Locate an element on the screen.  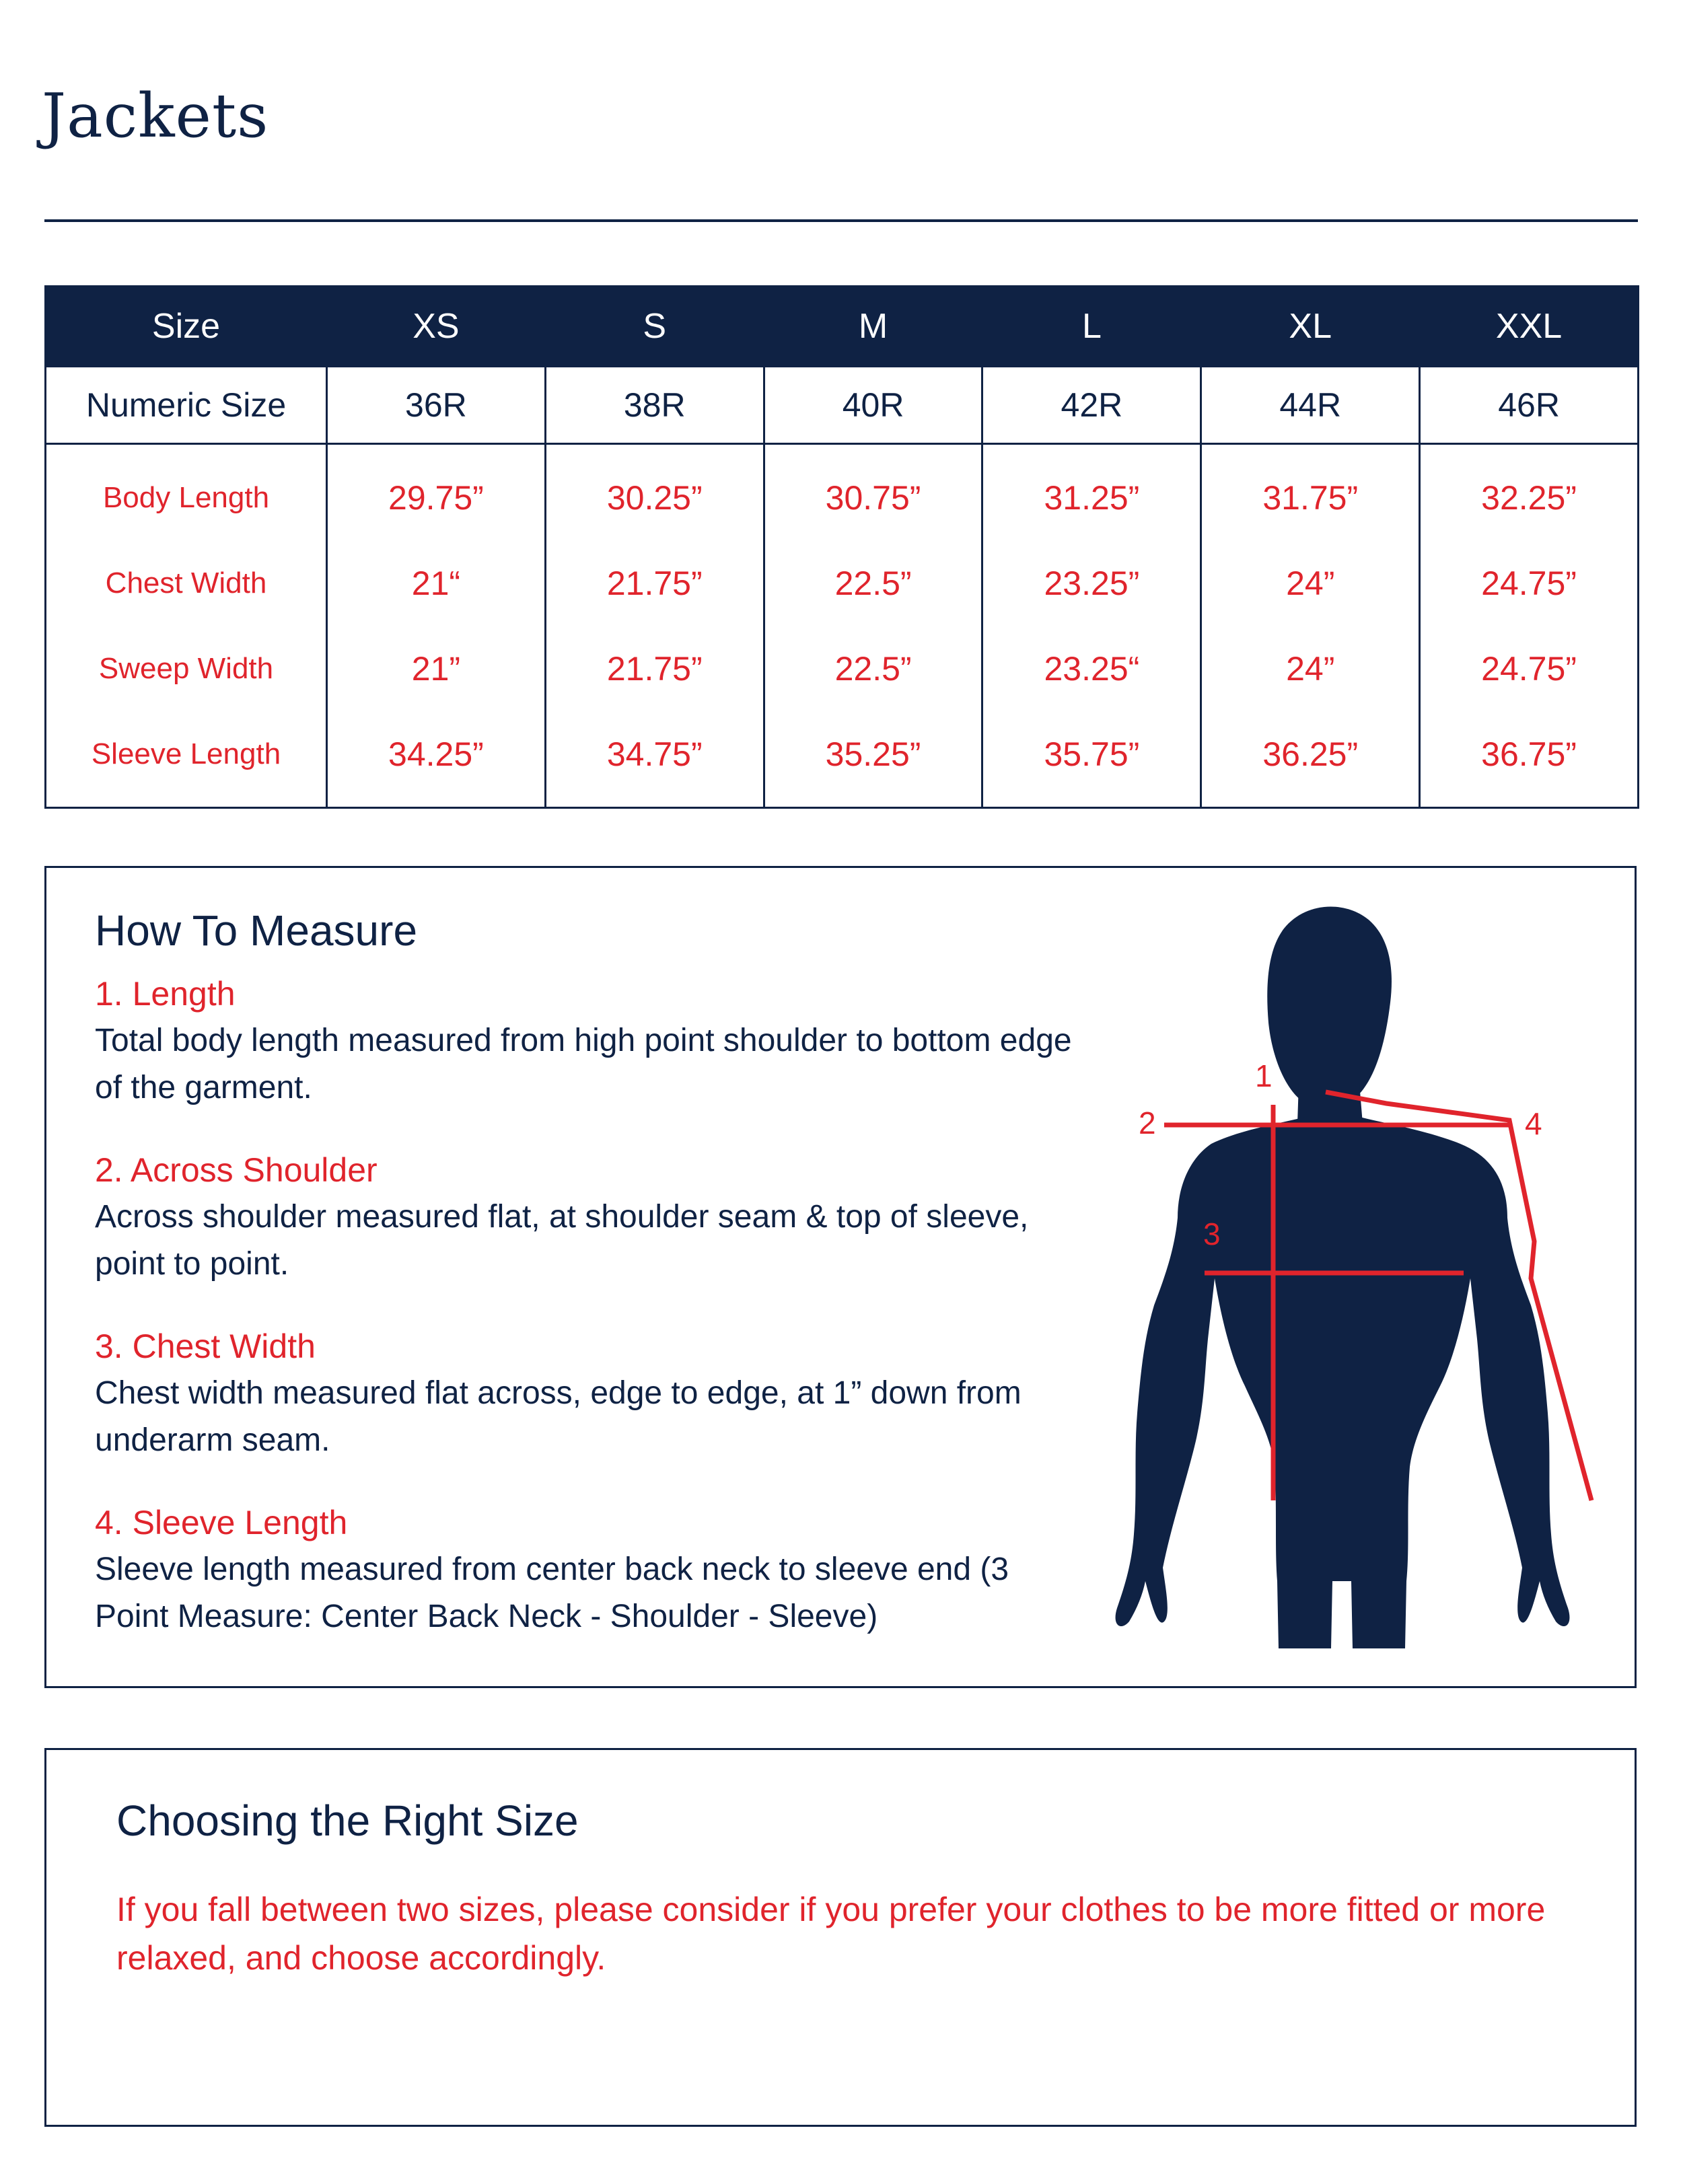
table-cell: 23.25” is located at coordinates (1092, 583).